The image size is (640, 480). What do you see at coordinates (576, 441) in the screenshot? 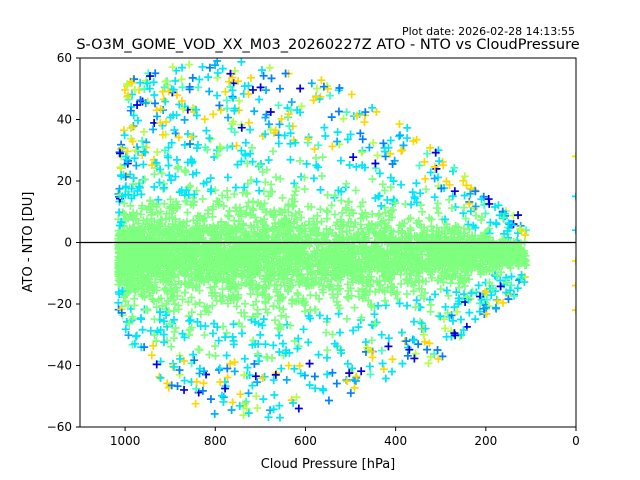
I see `x-tick-label: 0` at bounding box center [576, 441].